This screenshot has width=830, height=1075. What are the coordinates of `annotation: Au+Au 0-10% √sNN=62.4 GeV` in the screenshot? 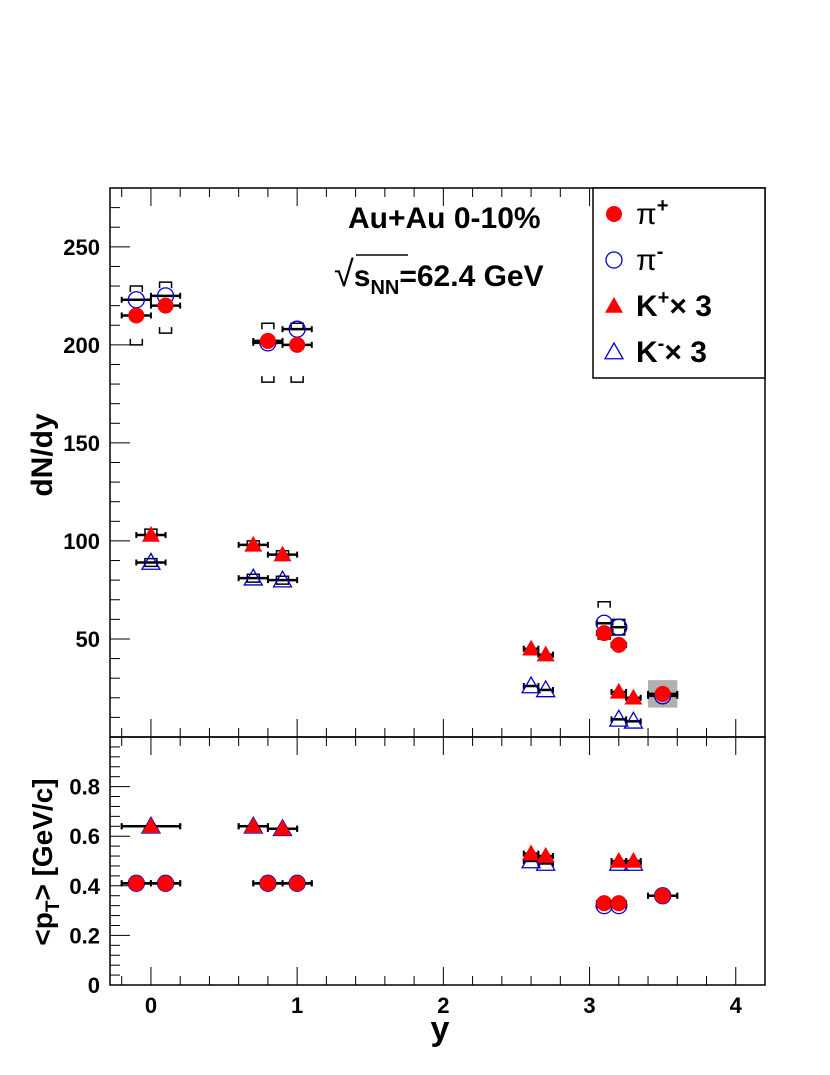 It's located at (439, 250).